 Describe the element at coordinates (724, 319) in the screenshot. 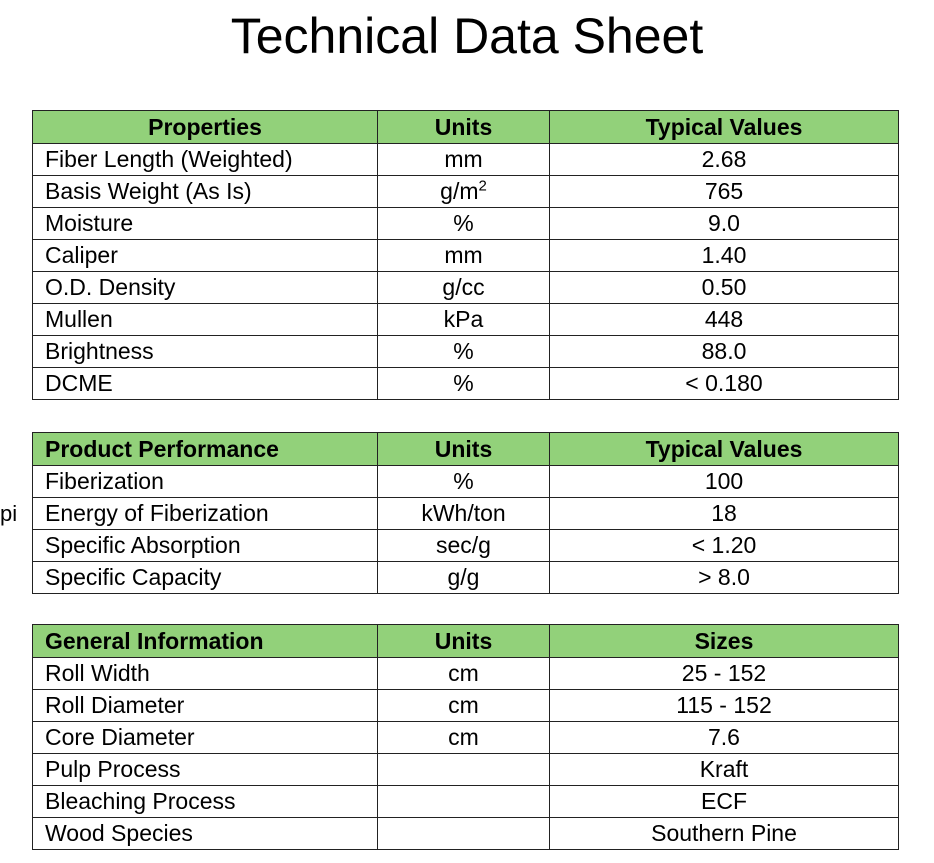

I see `value-cell: 448` at that location.